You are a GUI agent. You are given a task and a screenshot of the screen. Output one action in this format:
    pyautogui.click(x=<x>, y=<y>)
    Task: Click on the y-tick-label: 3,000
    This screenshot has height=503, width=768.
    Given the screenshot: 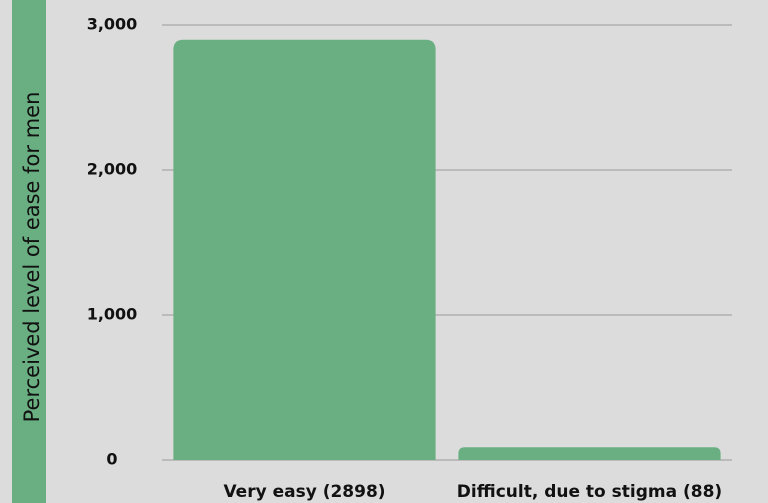 What is the action you would take?
    pyautogui.click(x=112, y=24)
    